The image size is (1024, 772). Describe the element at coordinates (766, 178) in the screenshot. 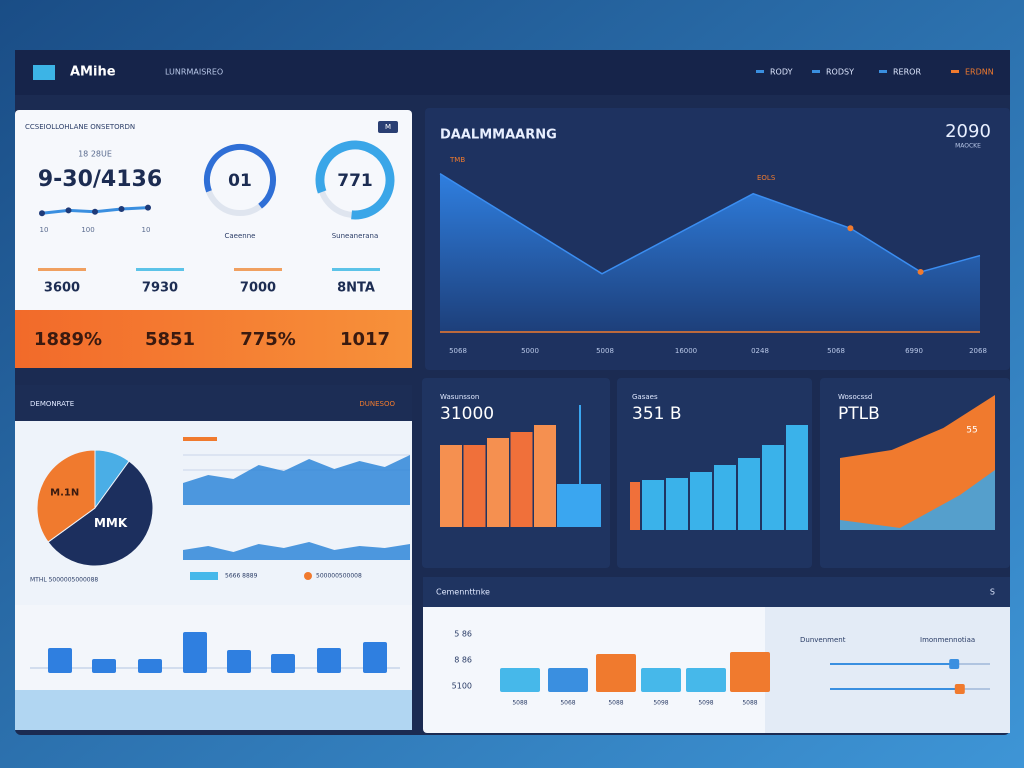

I see `marker: EOLS` at that location.